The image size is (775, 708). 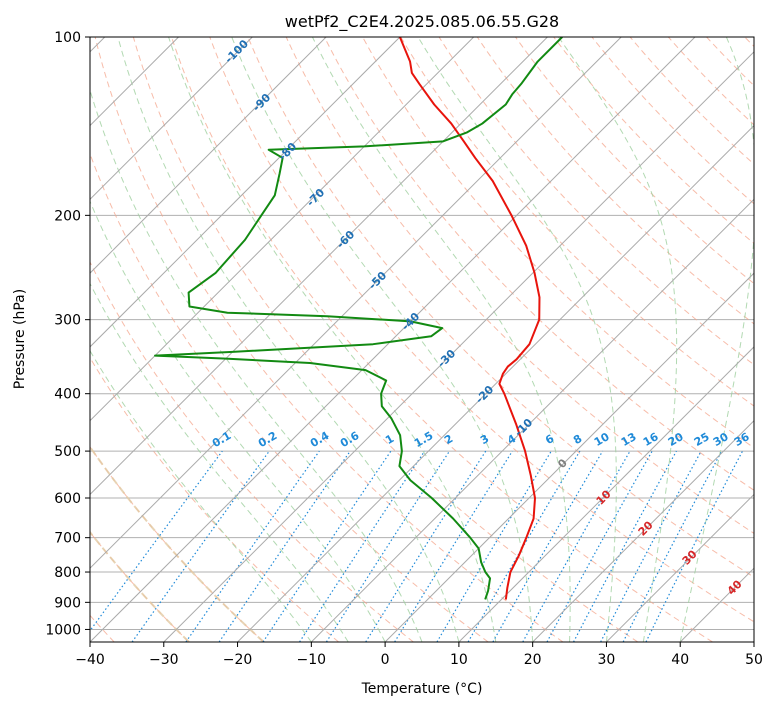 I want to click on x-axis-ticks: −40 −30 −20 −10 0 10 20 30 40 50, so click(x=419, y=655).